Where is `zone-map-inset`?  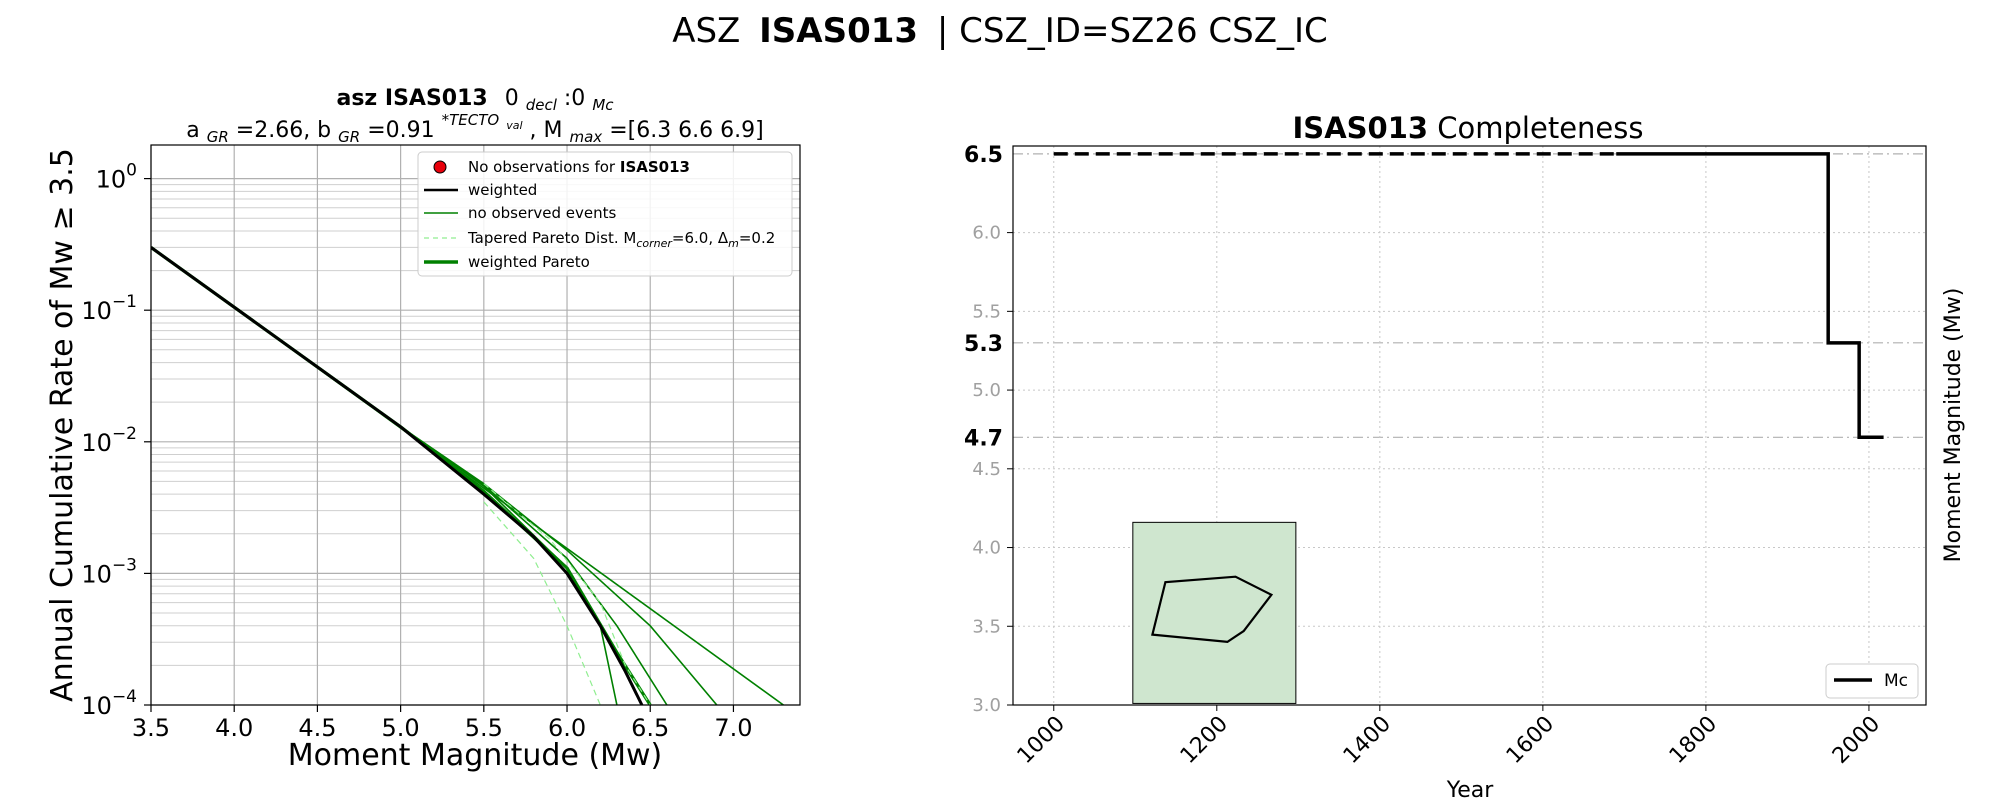
zone-map-inset is located at coordinates (1214, 612).